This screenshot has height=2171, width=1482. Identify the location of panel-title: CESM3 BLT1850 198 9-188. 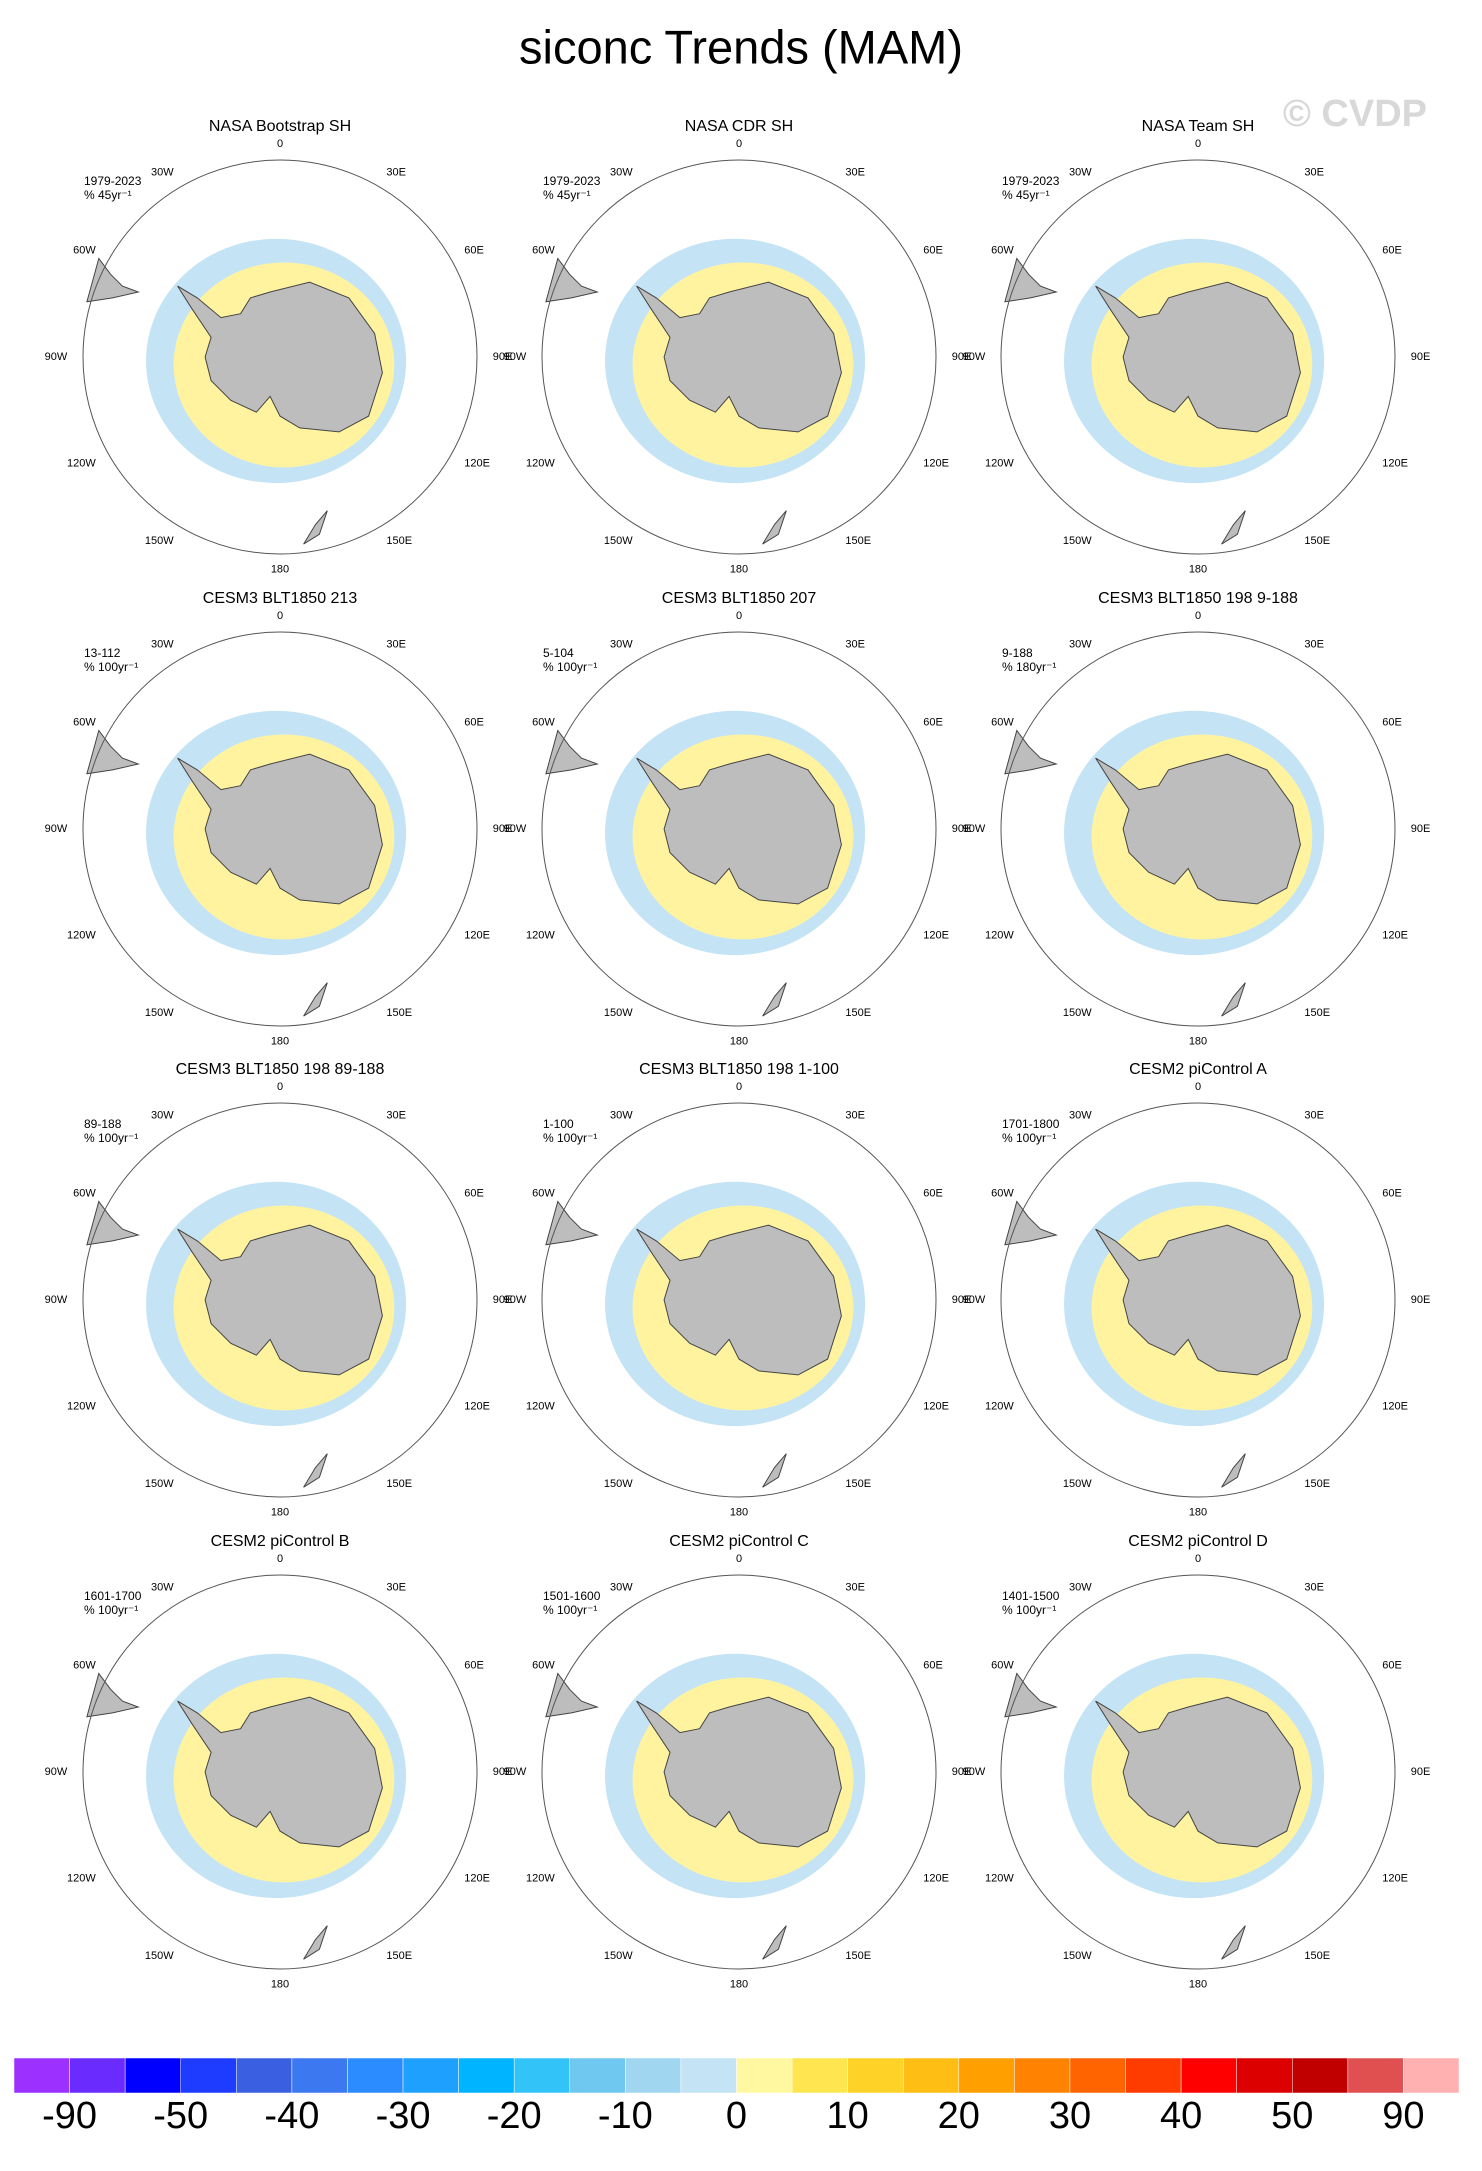
(1198, 598).